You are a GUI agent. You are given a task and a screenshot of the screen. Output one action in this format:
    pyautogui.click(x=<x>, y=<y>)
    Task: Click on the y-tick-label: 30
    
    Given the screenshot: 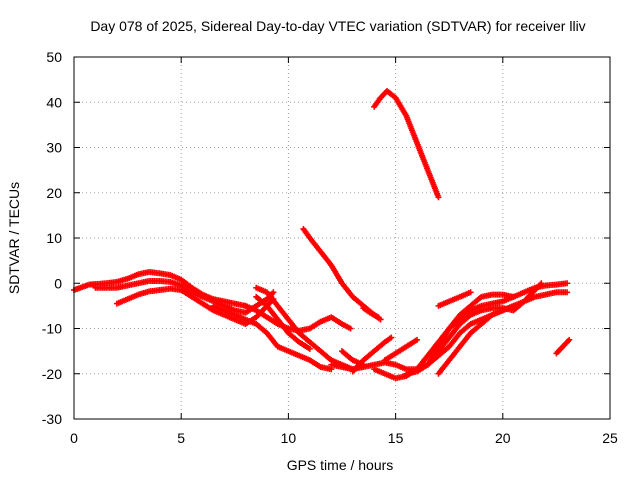 What is the action you would take?
    pyautogui.click(x=54, y=148)
    